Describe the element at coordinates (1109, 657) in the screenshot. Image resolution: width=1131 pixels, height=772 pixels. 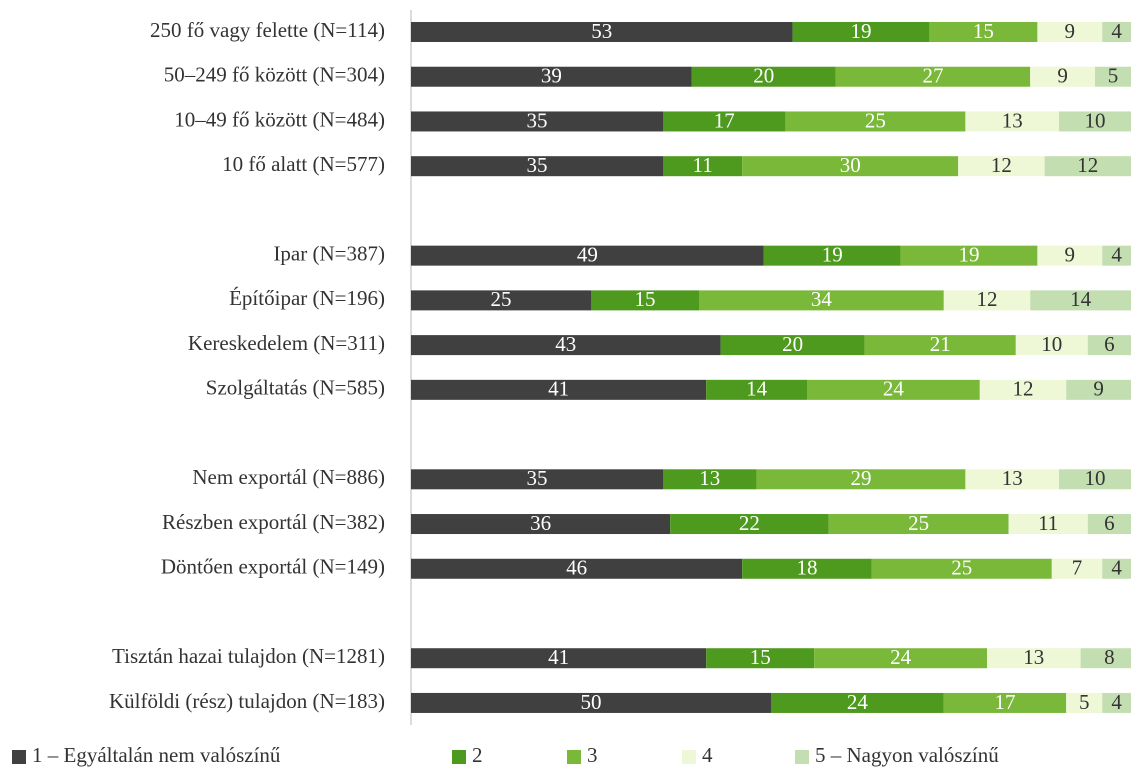
I see `value-label: 8` at that location.